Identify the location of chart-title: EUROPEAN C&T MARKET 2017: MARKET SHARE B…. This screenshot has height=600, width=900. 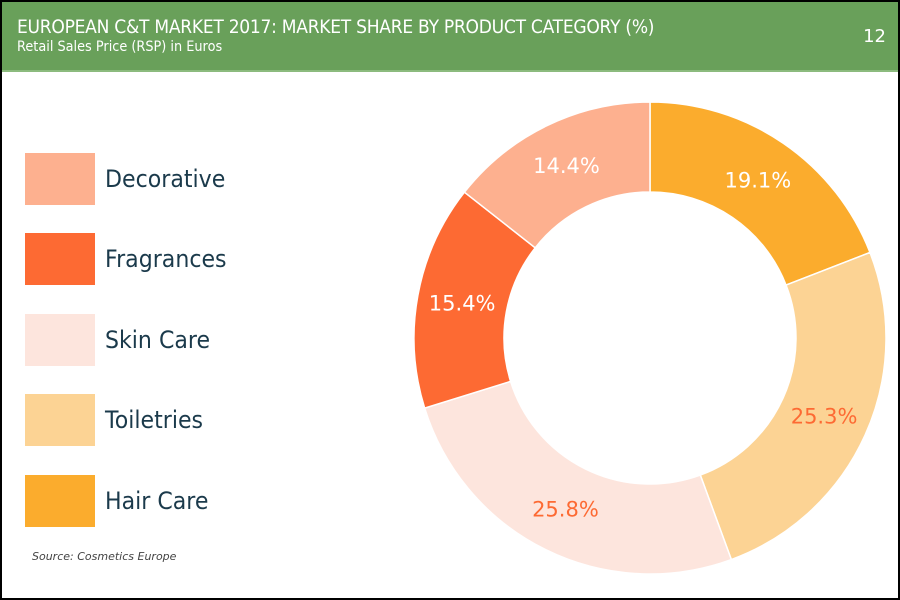
(336, 27).